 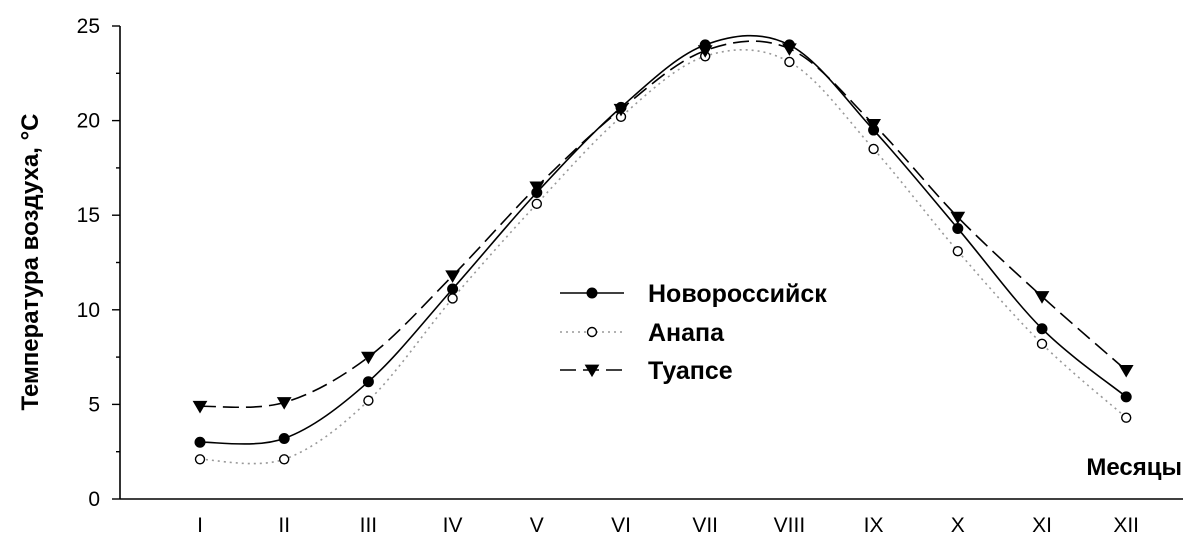 What do you see at coordinates (1134, 467) in the screenshot?
I see `x-axis-title: Месяцы` at bounding box center [1134, 467].